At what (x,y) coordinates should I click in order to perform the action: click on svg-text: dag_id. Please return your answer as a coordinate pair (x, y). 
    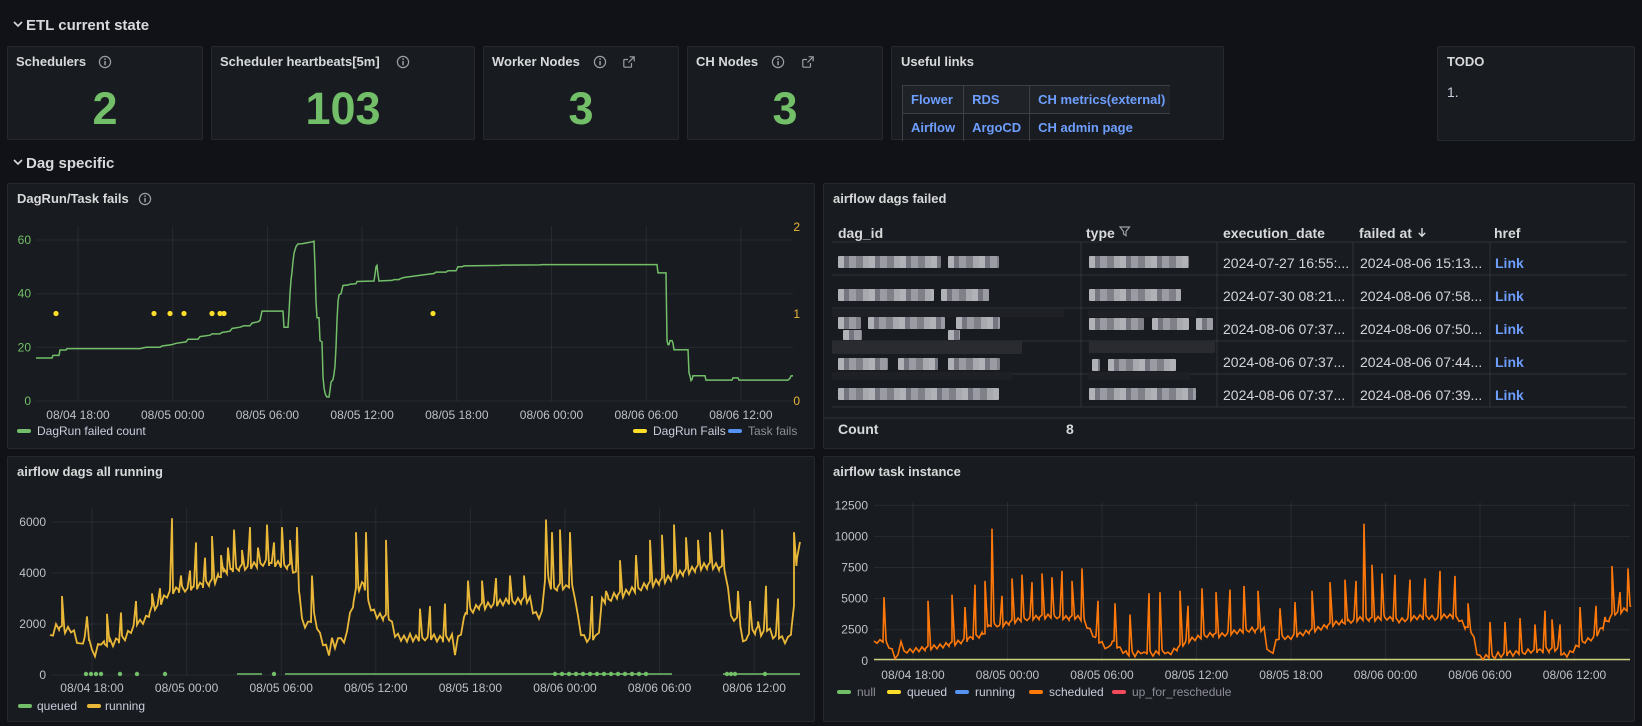
    Looking at the image, I should click on (860, 233).